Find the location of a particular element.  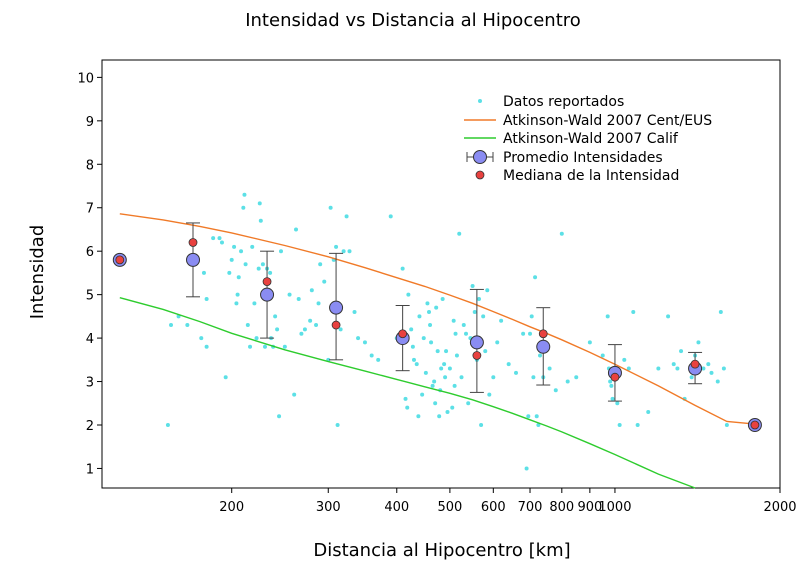

y-tick-label: 10 is located at coordinates (85, 78).